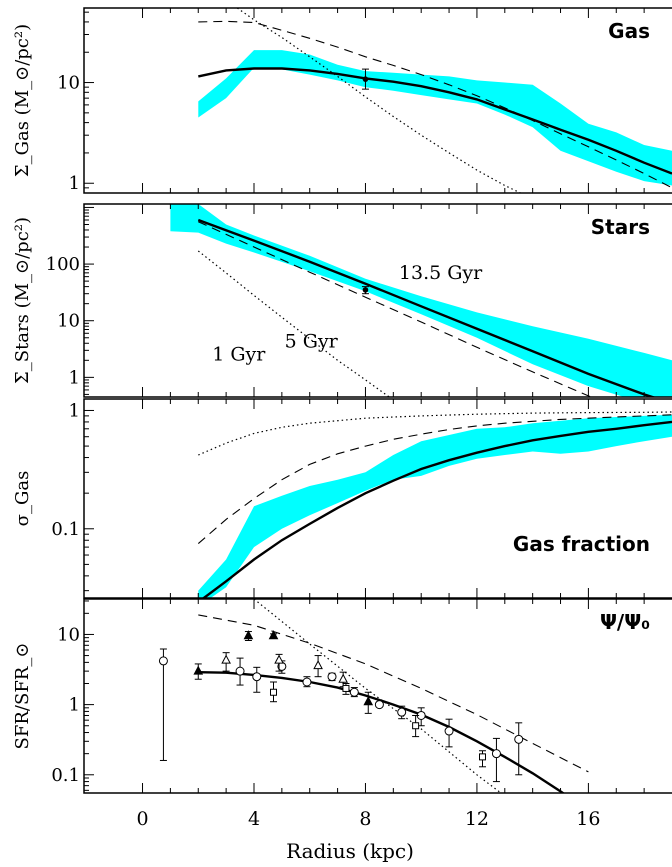  What do you see at coordinates (629, 31) in the screenshot?
I see `panel-title: Gas` at bounding box center [629, 31].